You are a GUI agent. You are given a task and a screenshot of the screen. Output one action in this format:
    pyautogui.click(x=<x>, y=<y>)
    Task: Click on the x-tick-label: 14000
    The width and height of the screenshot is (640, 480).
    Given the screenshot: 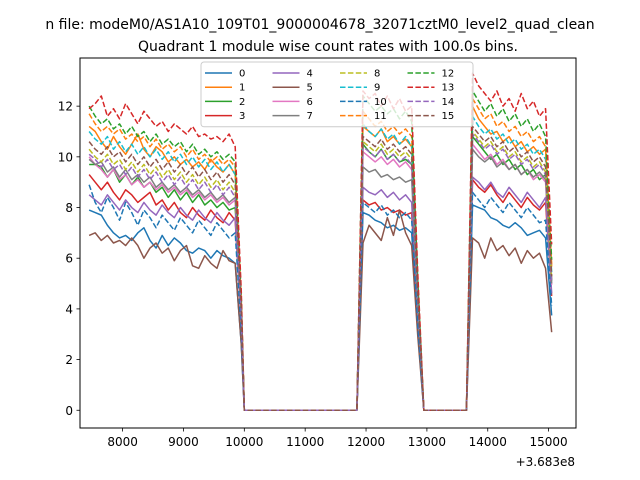 What is the action you would take?
    pyautogui.click(x=488, y=442)
    